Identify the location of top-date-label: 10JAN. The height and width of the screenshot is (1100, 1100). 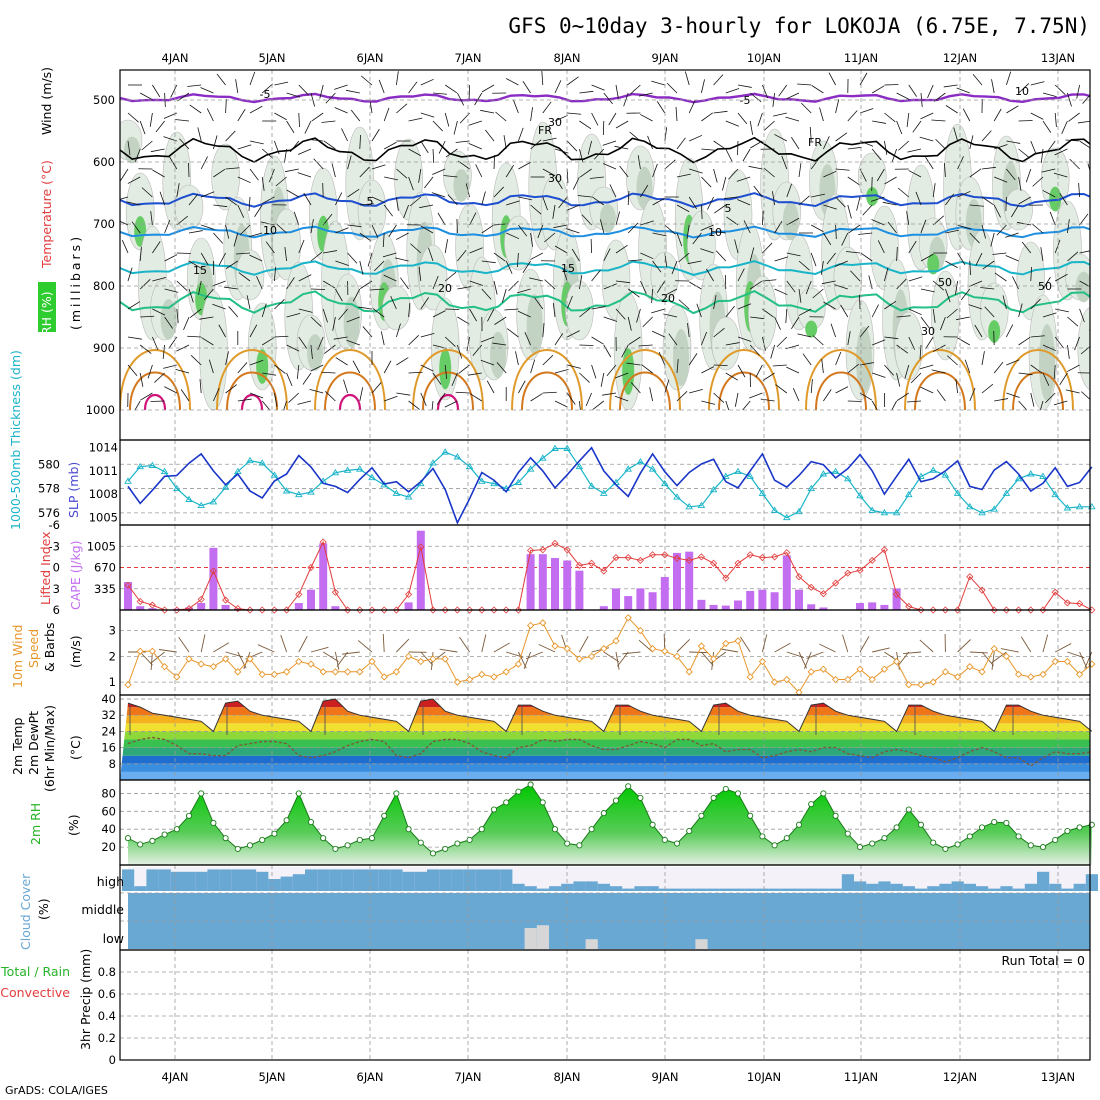
(764, 58).